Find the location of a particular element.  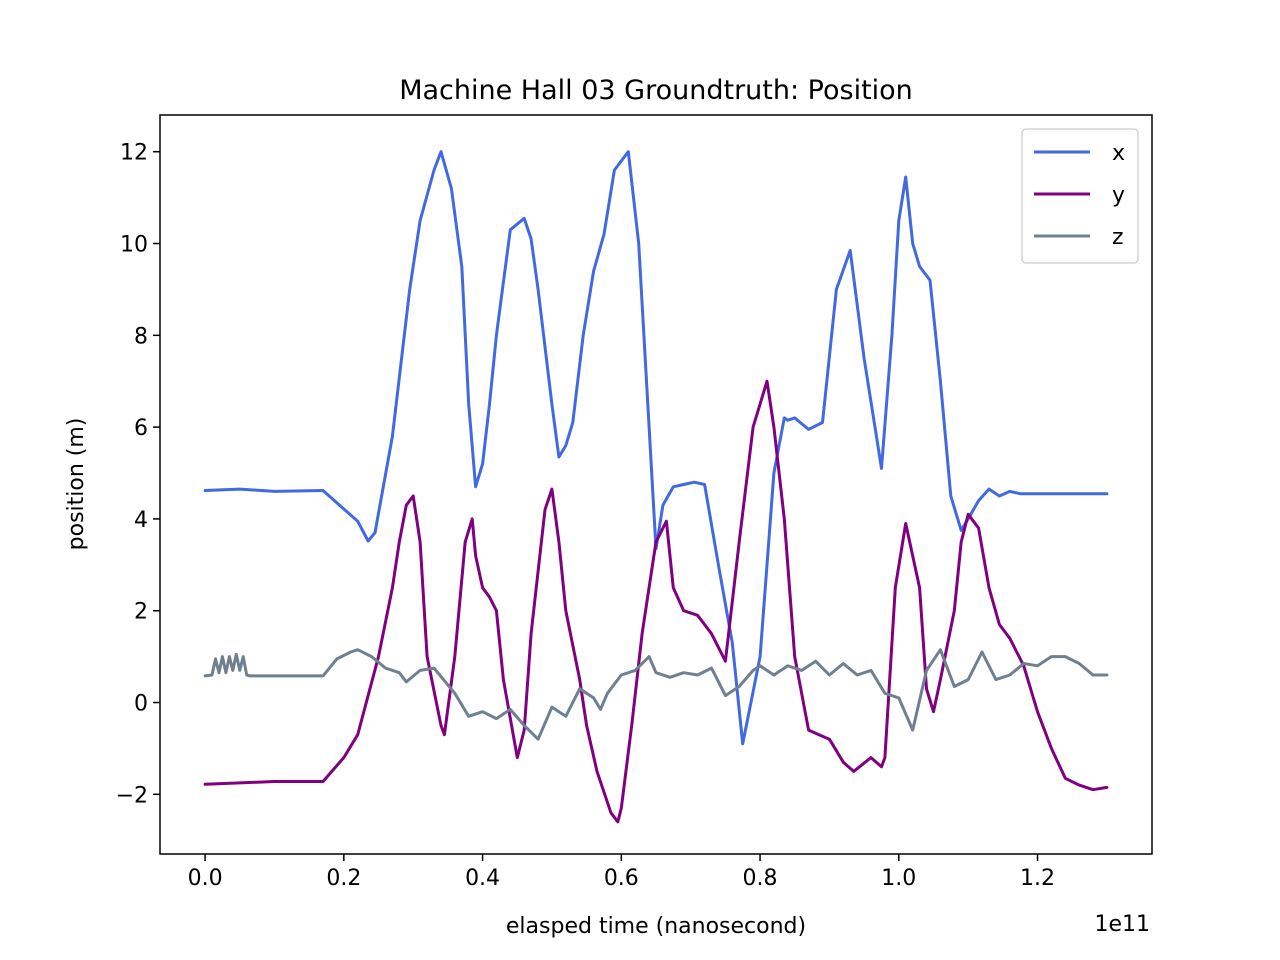

x-tick-label: 0.8 is located at coordinates (760, 878).